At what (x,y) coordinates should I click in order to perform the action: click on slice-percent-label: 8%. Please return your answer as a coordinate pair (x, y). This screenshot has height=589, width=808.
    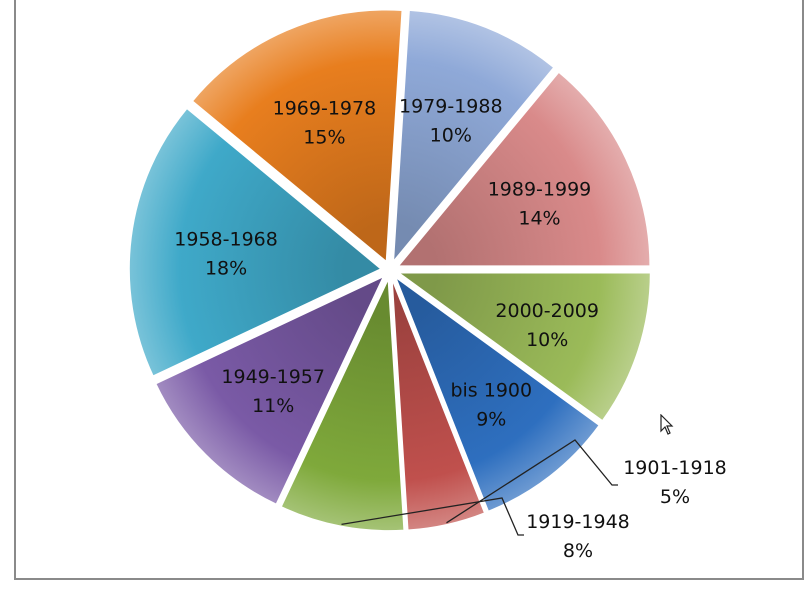
    Looking at the image, I should click on (578, 551).